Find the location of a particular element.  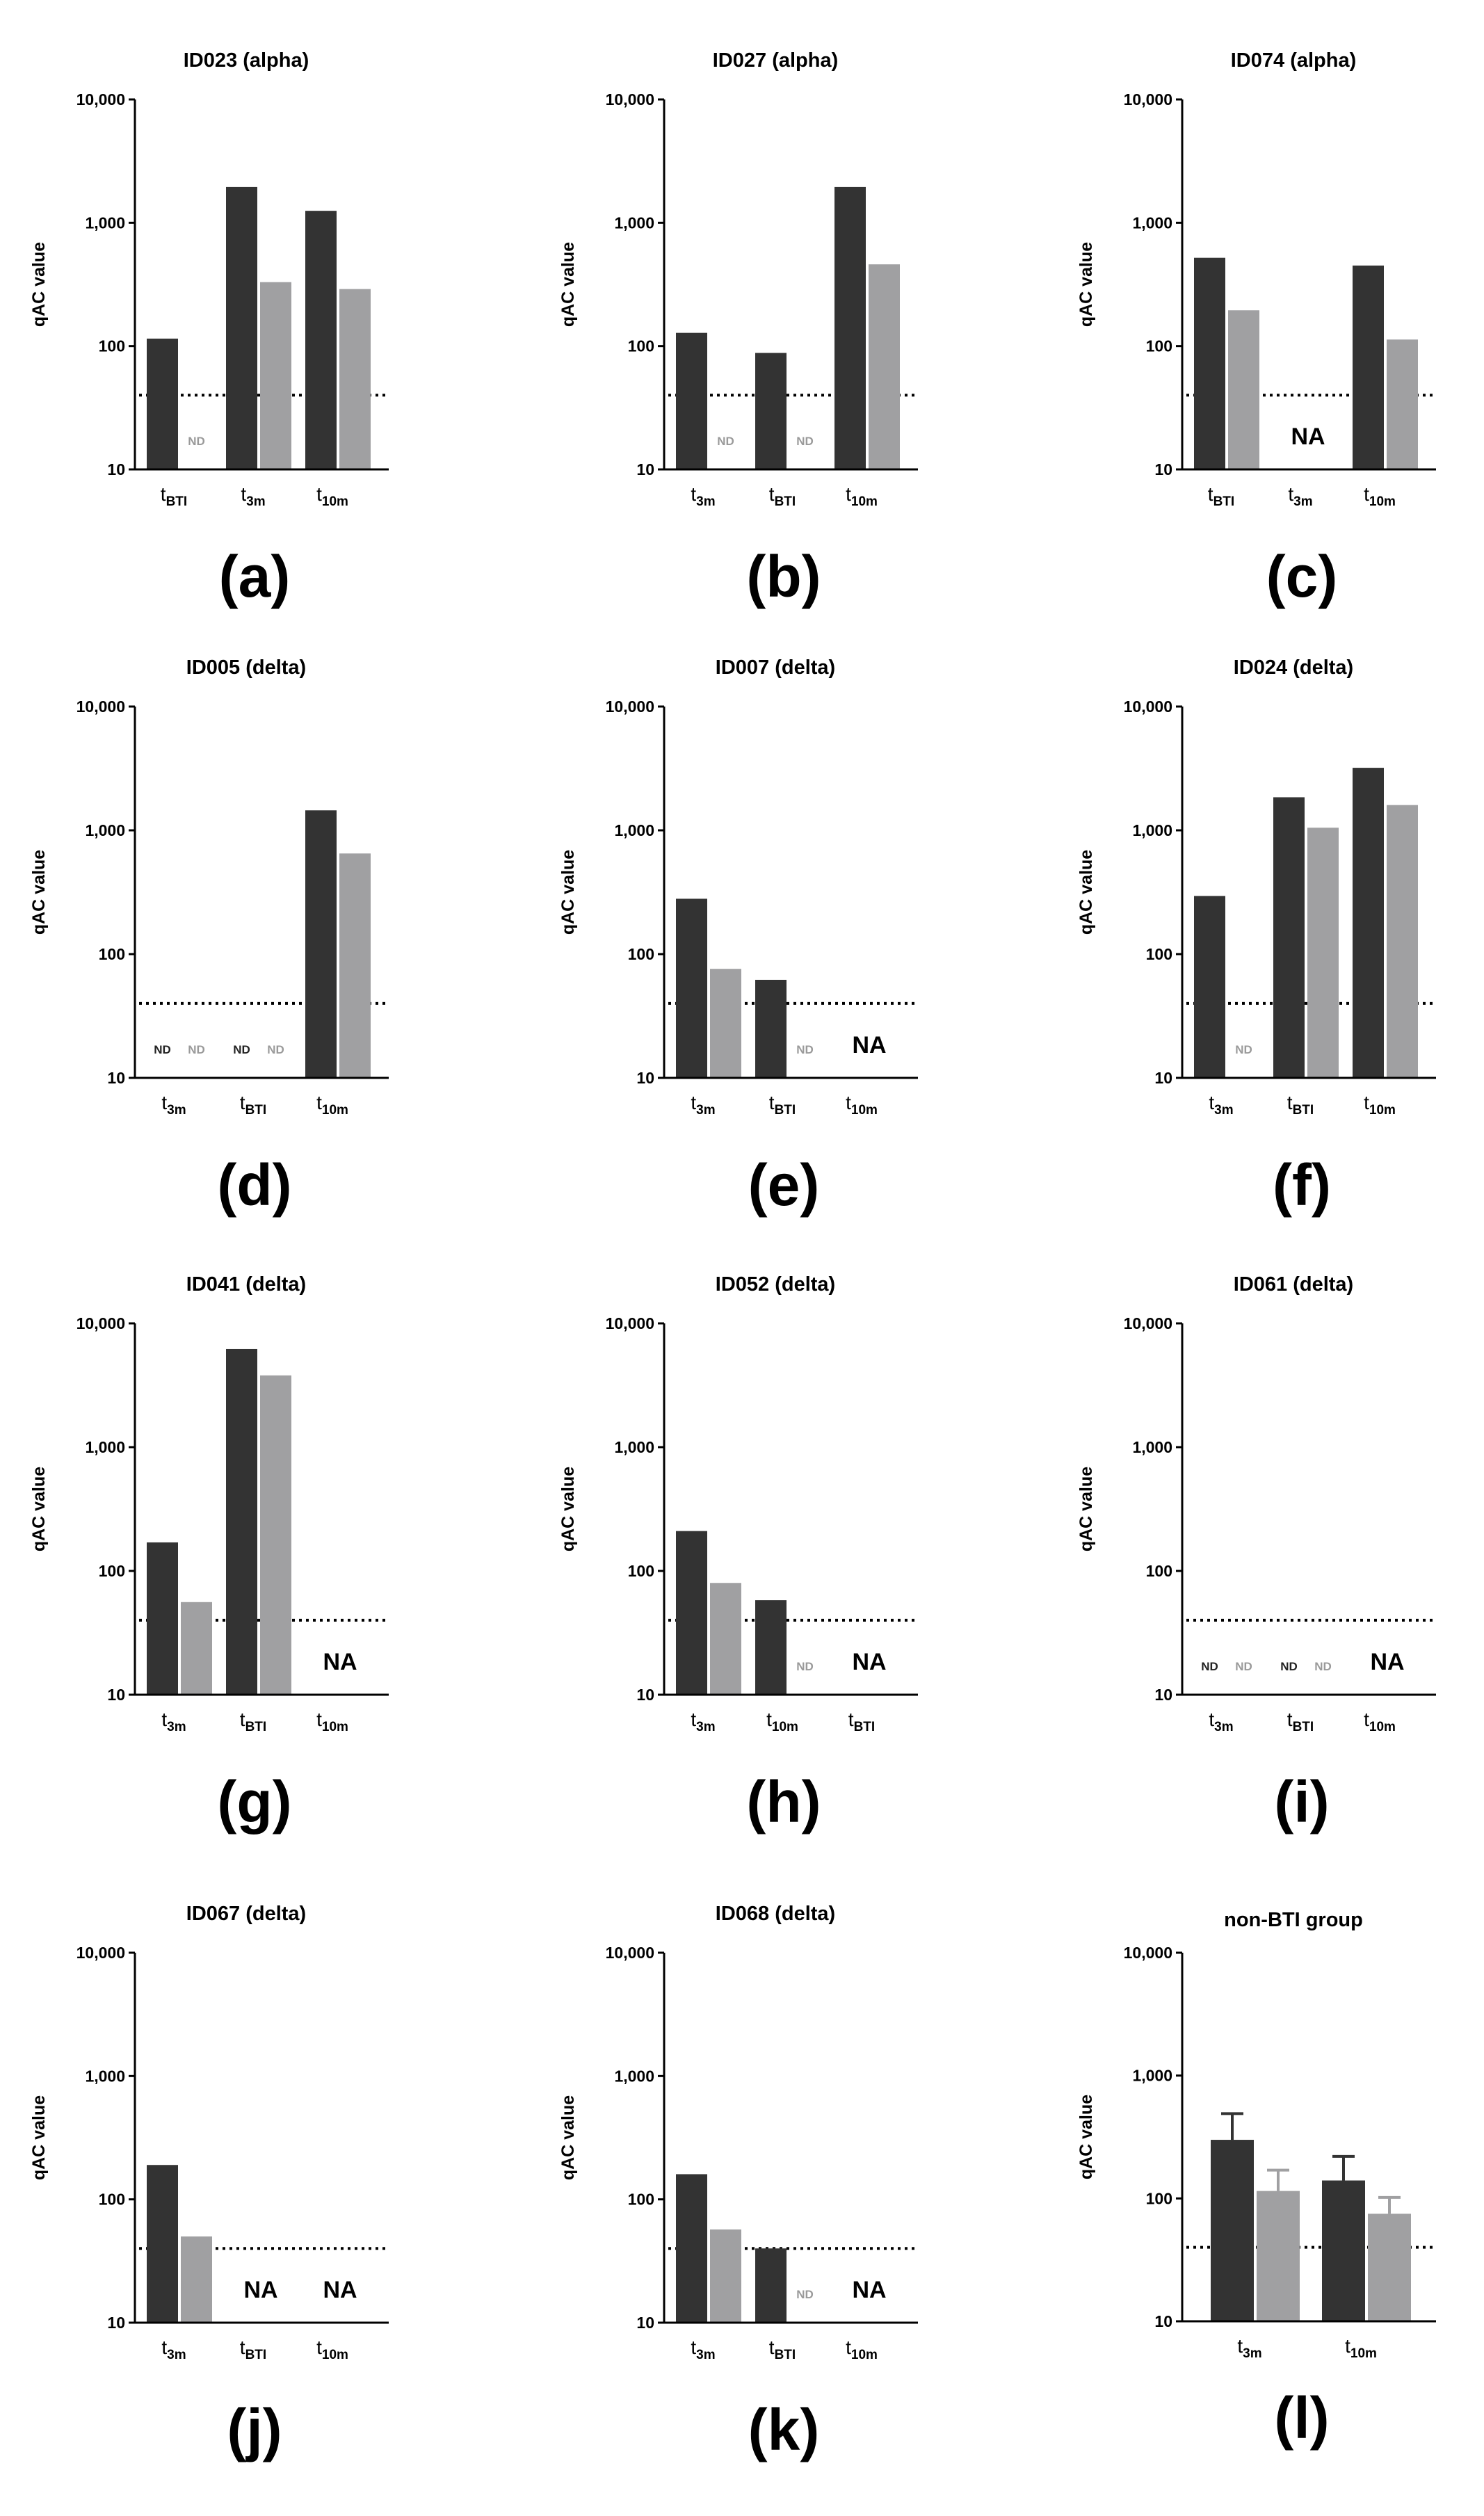

chart-title: ID024 (delta) is located at coordinates (1293, 667).